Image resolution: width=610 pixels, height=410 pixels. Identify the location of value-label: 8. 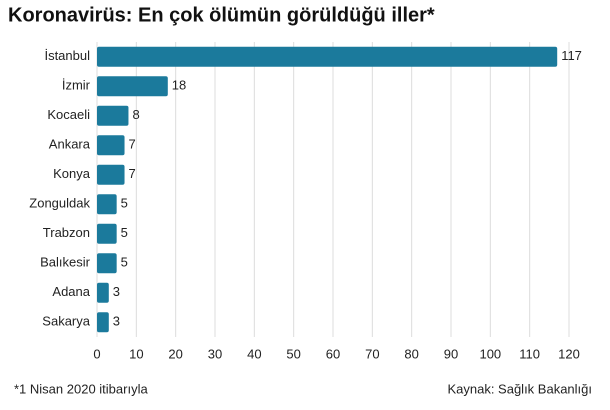
(135, 114).